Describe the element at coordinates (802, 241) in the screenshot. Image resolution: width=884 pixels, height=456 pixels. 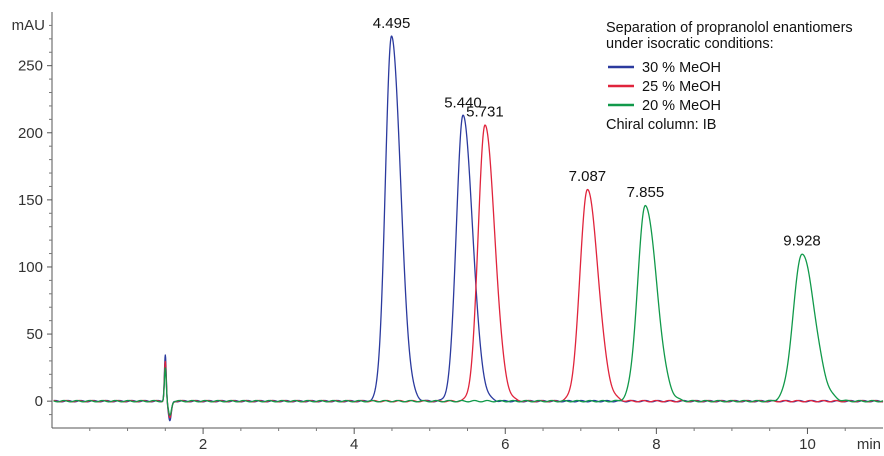
I see `peak-label: 9.928` at that location.